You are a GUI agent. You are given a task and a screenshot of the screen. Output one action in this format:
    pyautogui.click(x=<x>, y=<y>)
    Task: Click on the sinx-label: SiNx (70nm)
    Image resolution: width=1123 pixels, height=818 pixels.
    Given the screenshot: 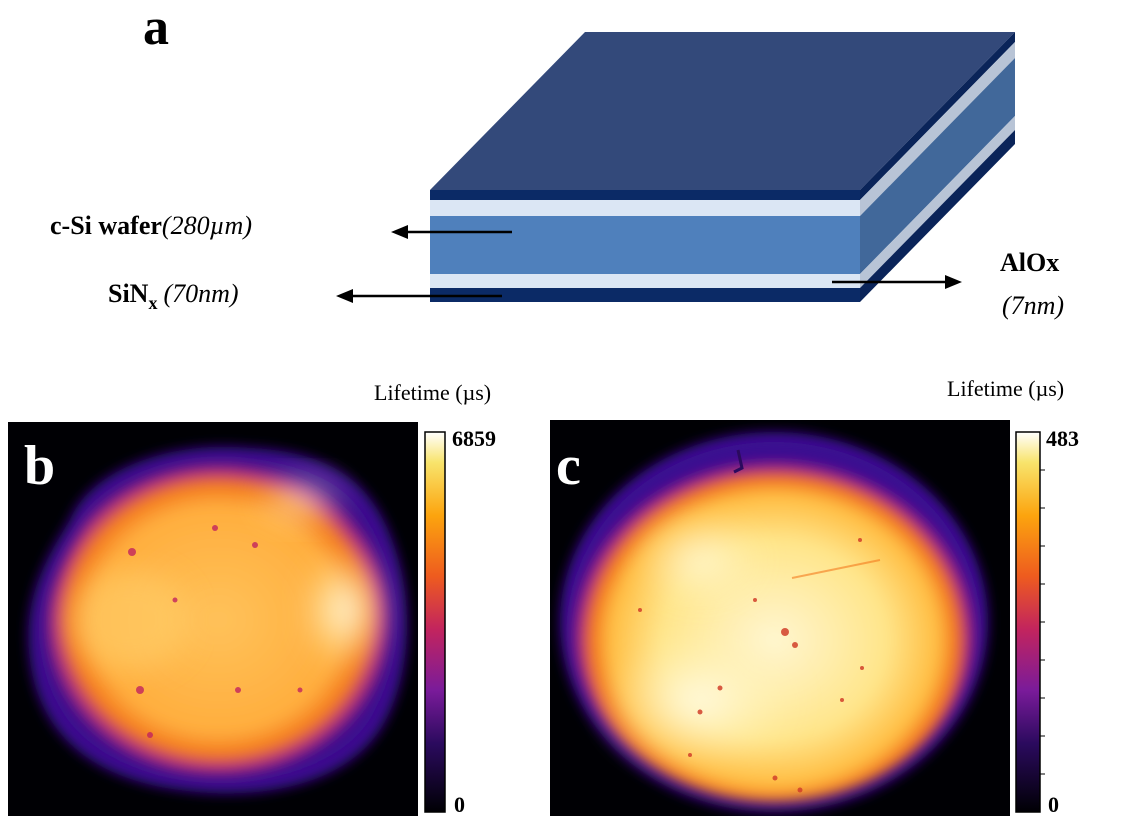 What is the action you would take?
    pyautogui.click(x=173, y=296)
    